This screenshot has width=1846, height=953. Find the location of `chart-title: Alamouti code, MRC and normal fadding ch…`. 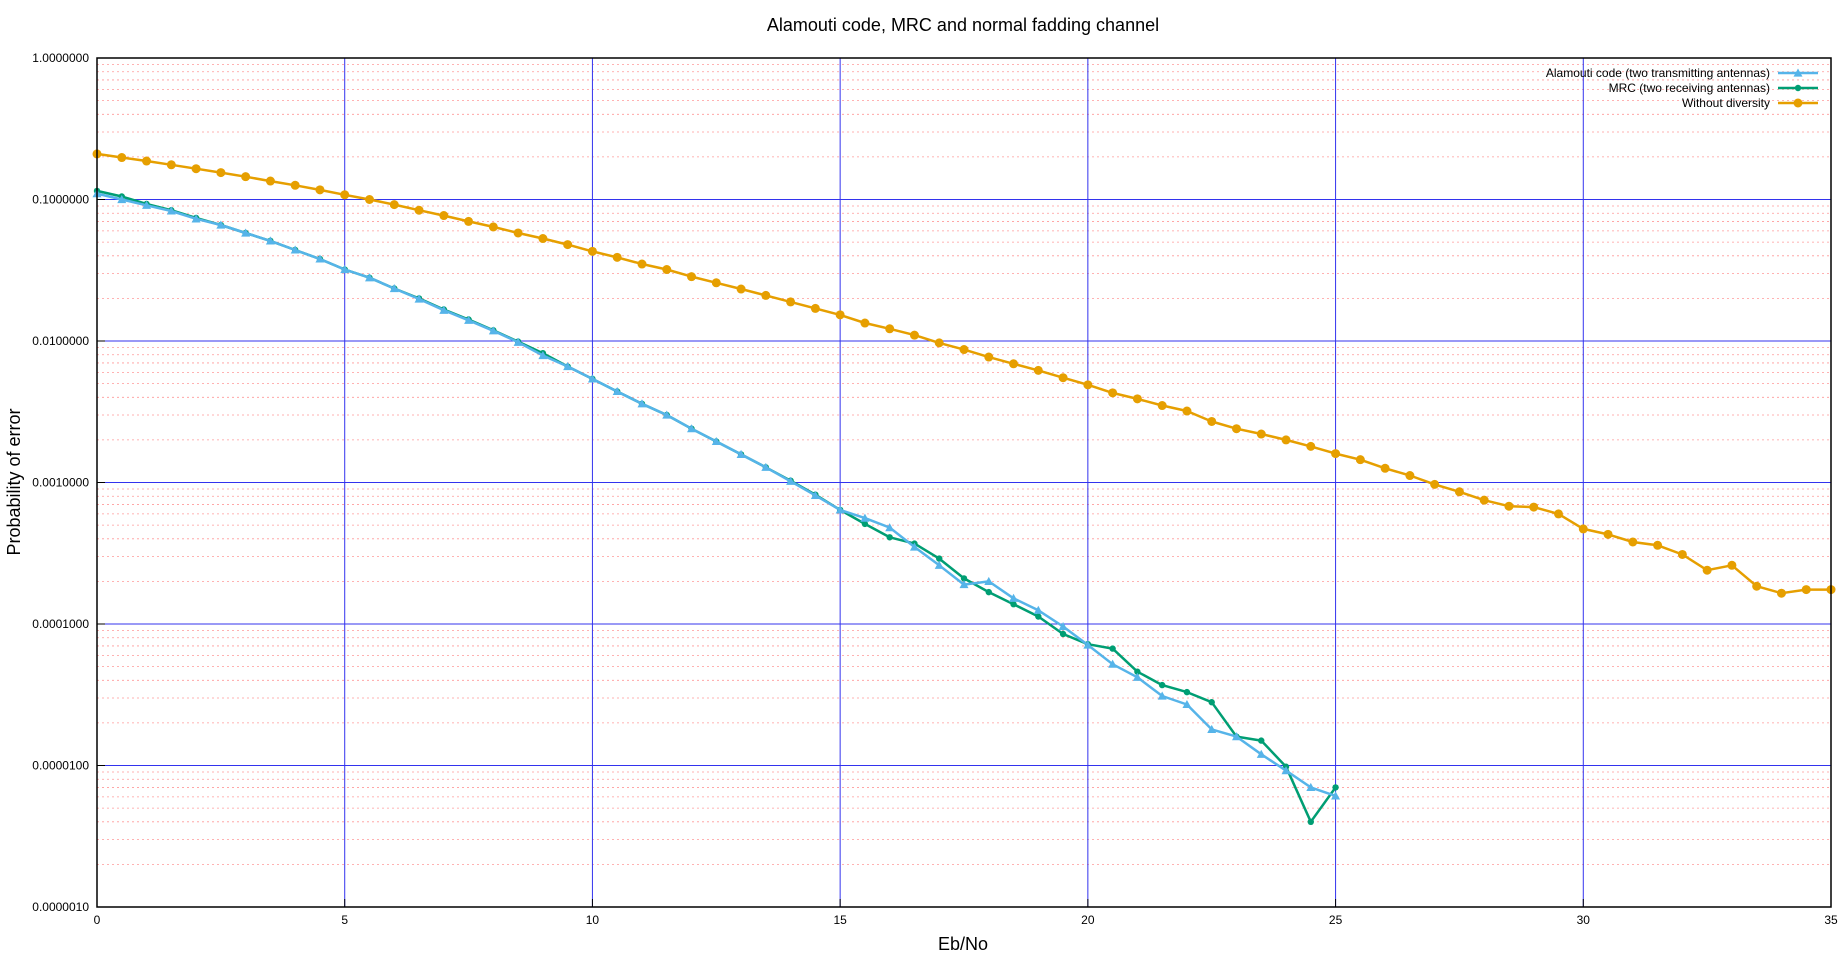

chart-title: Alamouti code, MRC and normal fadding ch… is located at coordinates (963, 25).